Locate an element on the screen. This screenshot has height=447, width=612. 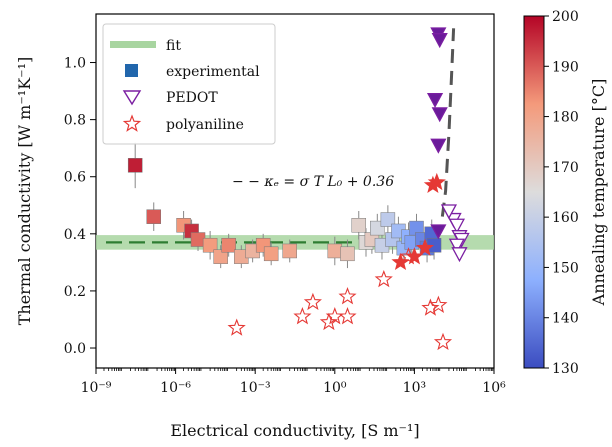
colorbar-tick-label: 180 is located at coordinates (565, 118).